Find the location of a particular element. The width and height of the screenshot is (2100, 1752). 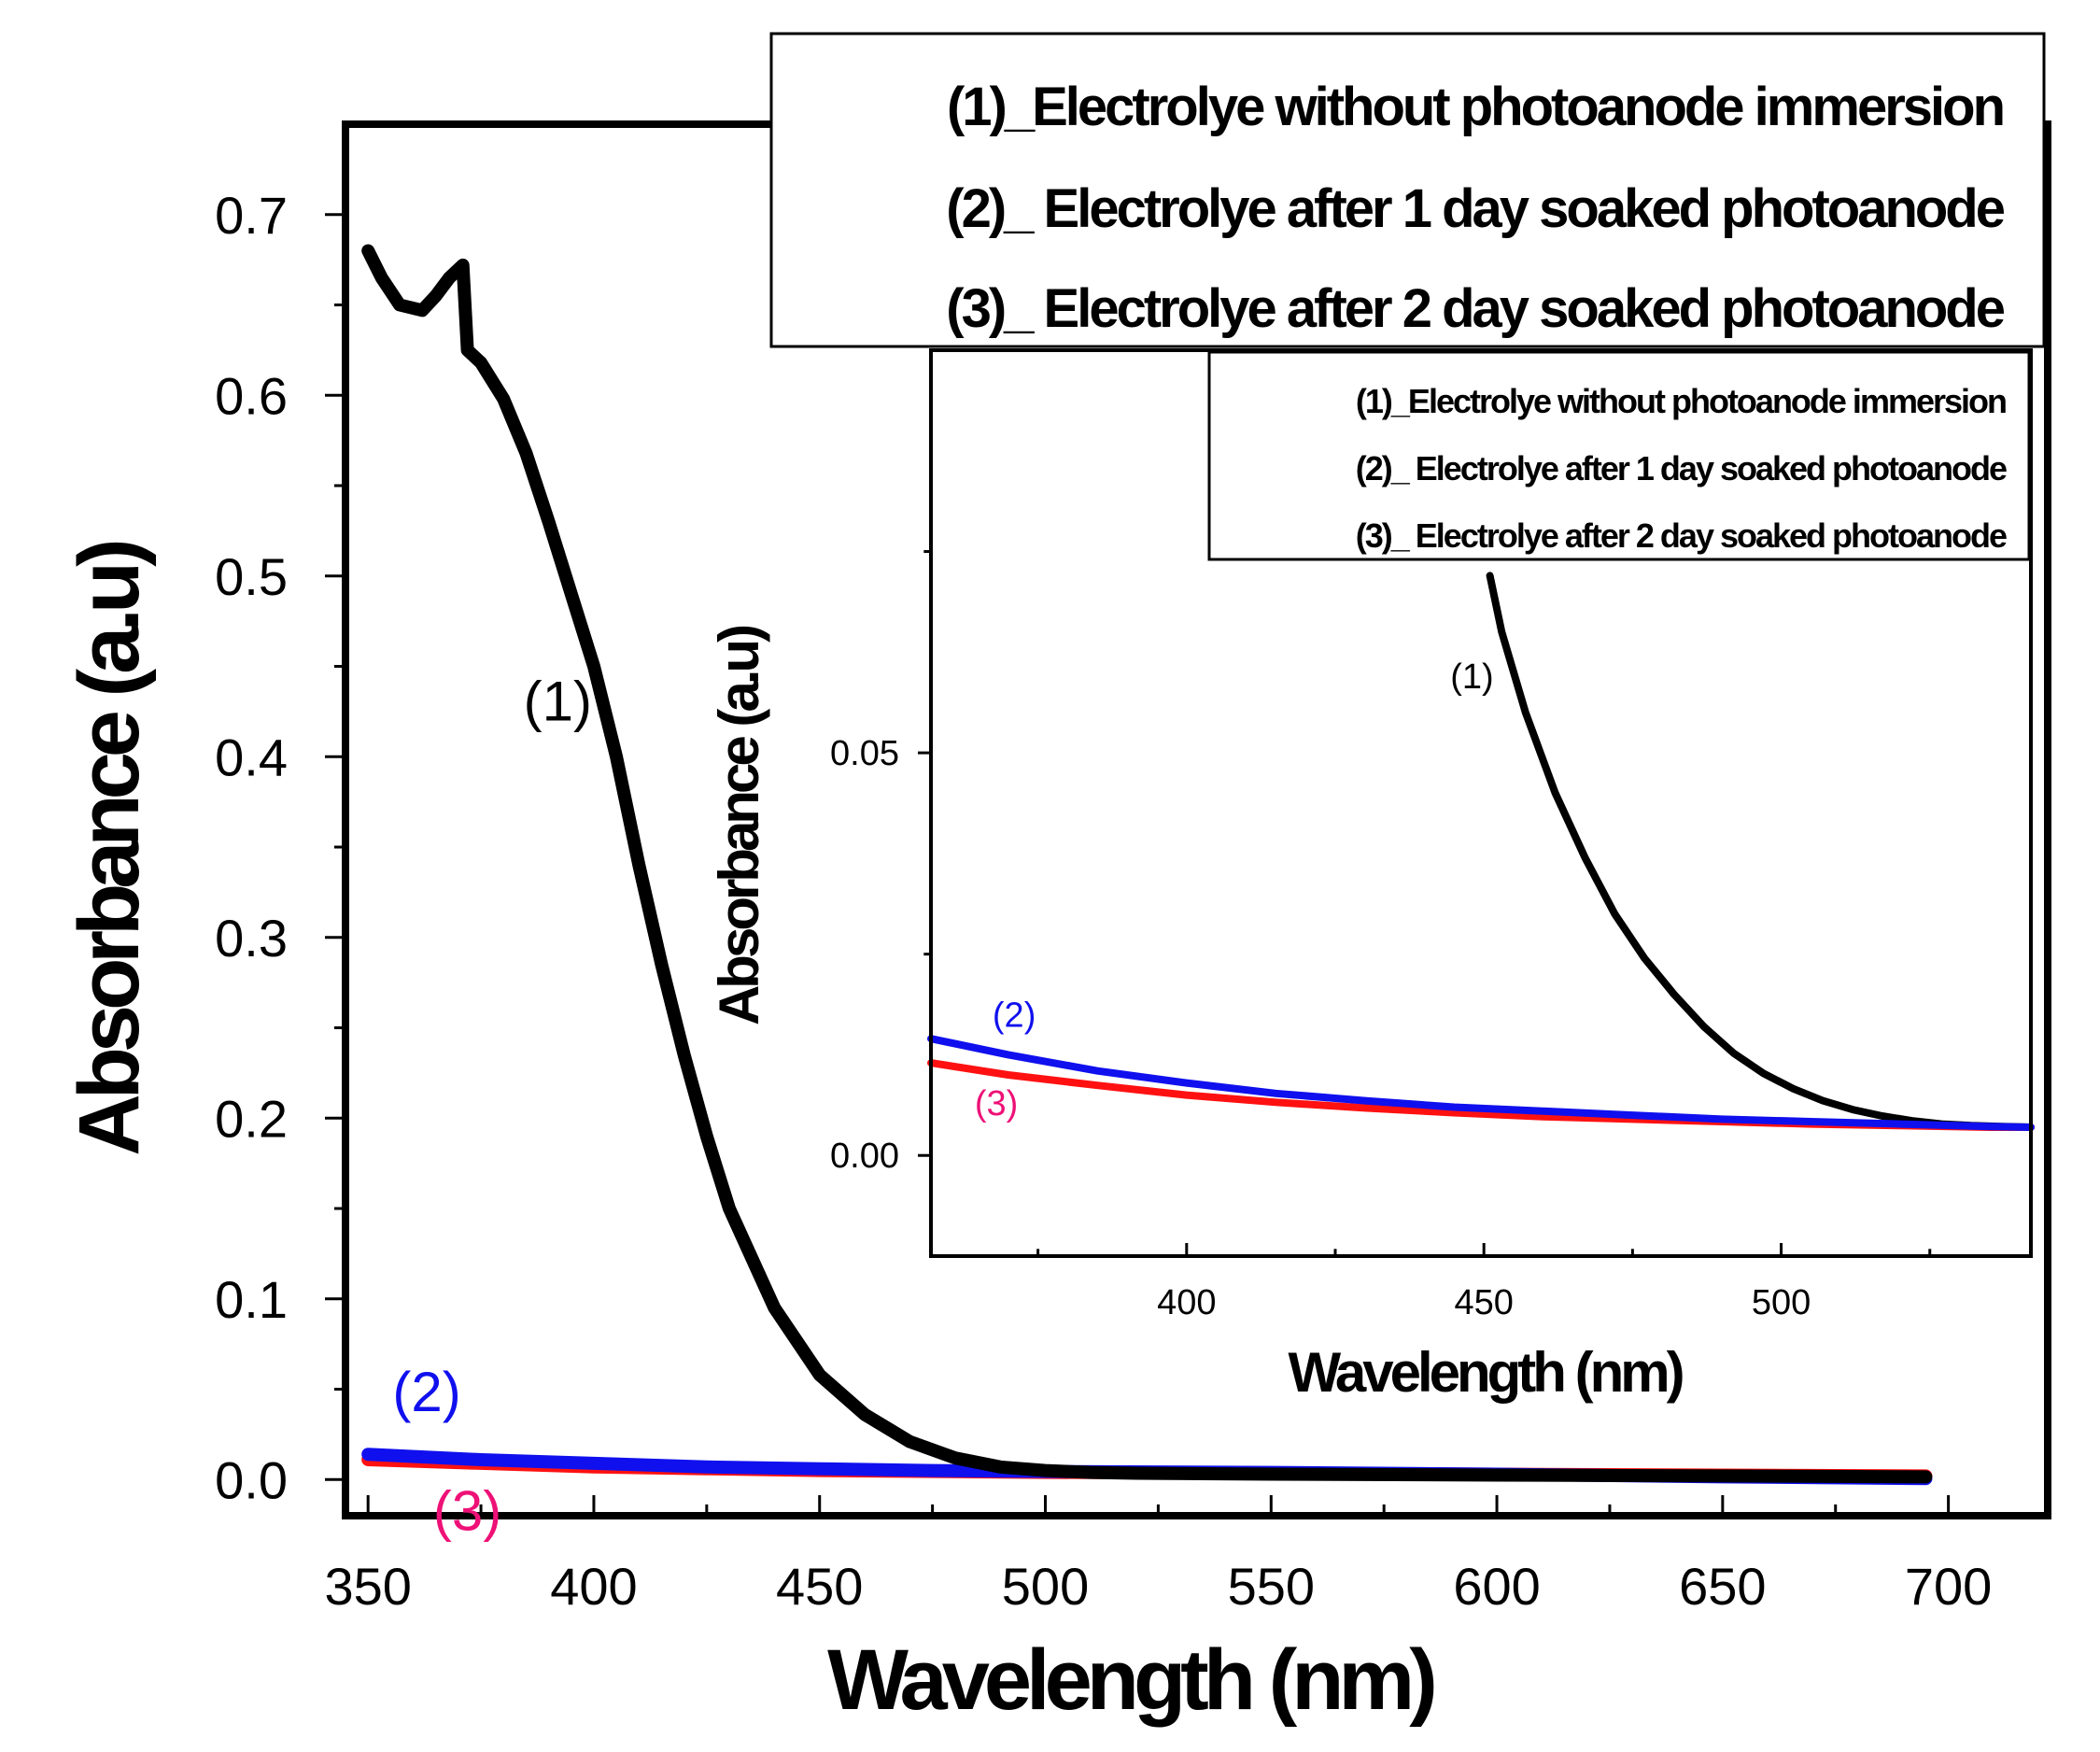

inset-y-tick-label: 0.05 is located at coordinates (864, 753).